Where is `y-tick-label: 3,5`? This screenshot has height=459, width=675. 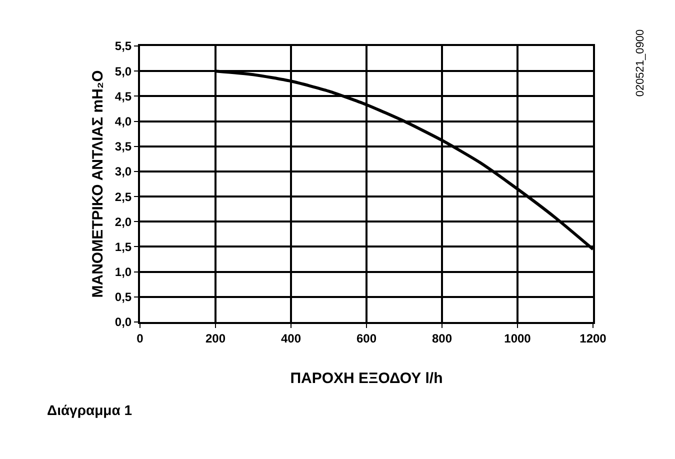
y-tick-label: 3,5 is located at coordinates (123, 147).